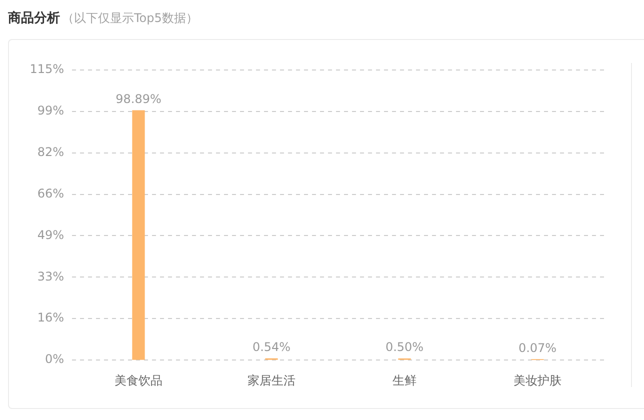 The image size is (644, 420). I want to click on x-tick-label: 美妆护肤, so click(538, 380).